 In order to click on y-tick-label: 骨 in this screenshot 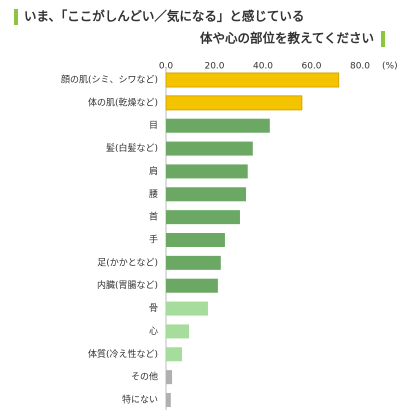, I will do `click(153, 308)`.